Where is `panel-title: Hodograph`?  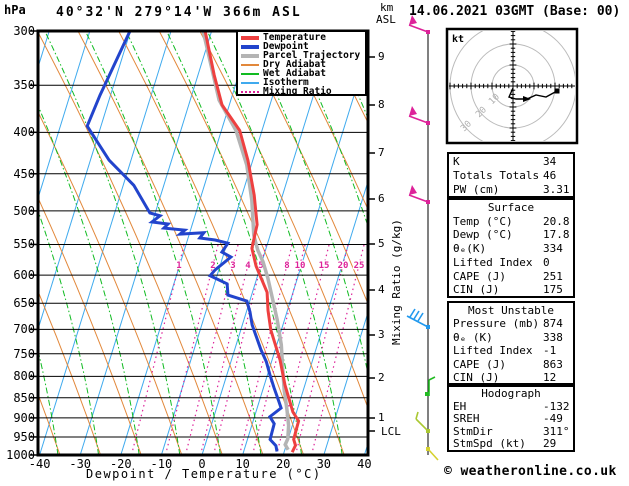
panel-title: Hodograph is located at coordinates (511, 393).